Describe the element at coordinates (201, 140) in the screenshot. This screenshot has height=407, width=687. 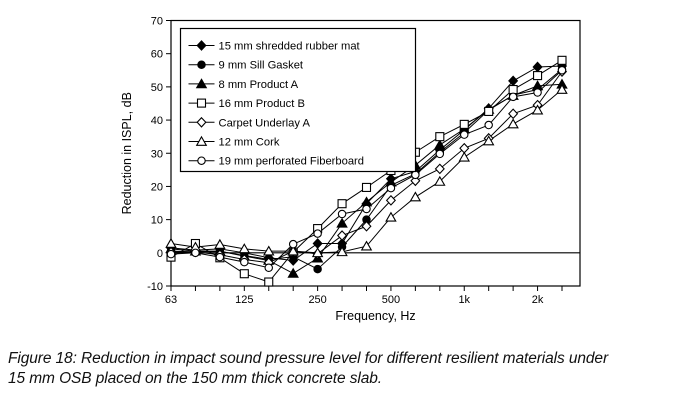
I see `legend-marker-12-mm-cork` at that location.